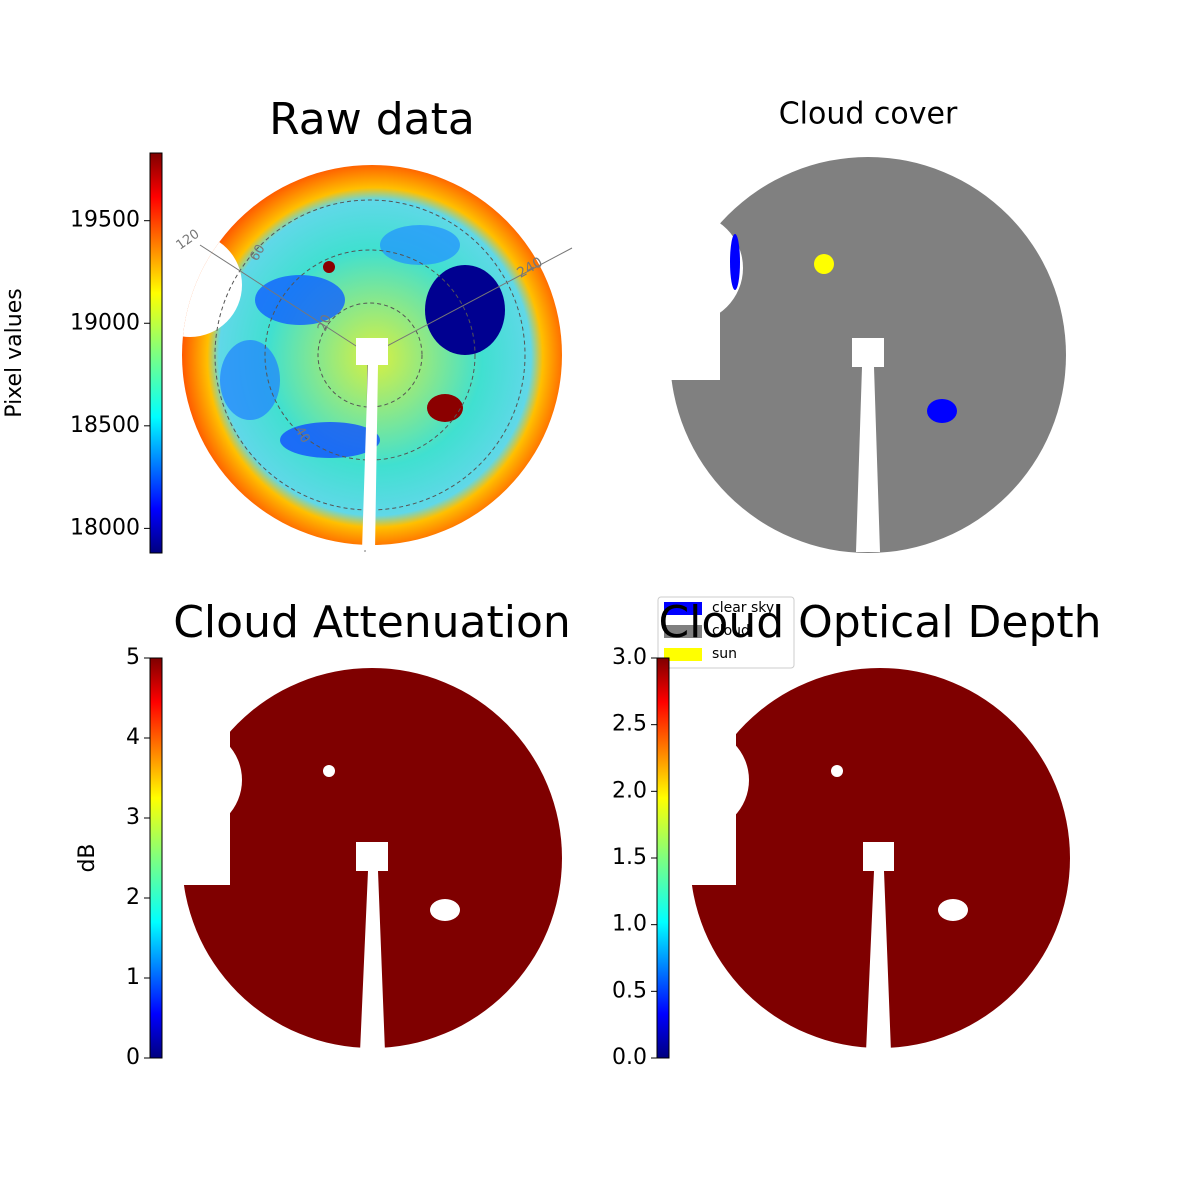  What do you see at coordinates (629, 724) in the screenshot?
I see `colorbar-tick-label: 2.5` at bounding box center [629, 724].